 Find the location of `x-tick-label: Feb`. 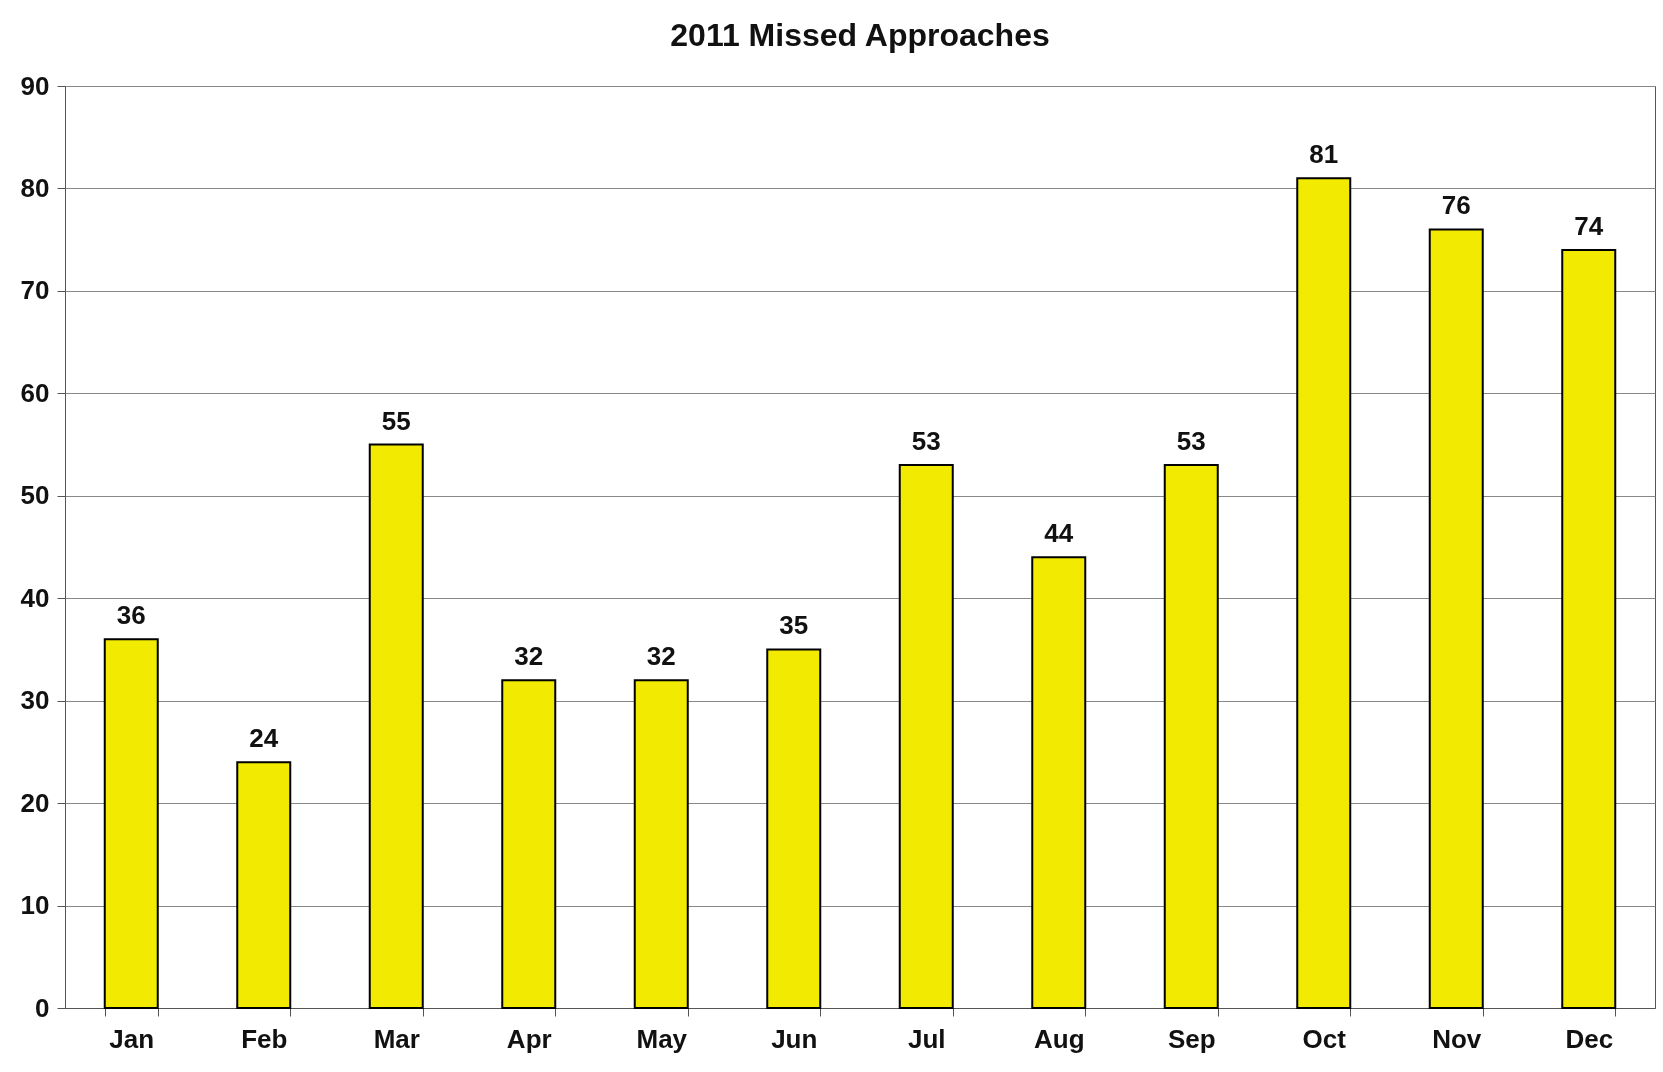

x-tick-label: Feb is located at coordinates (264, 1038).